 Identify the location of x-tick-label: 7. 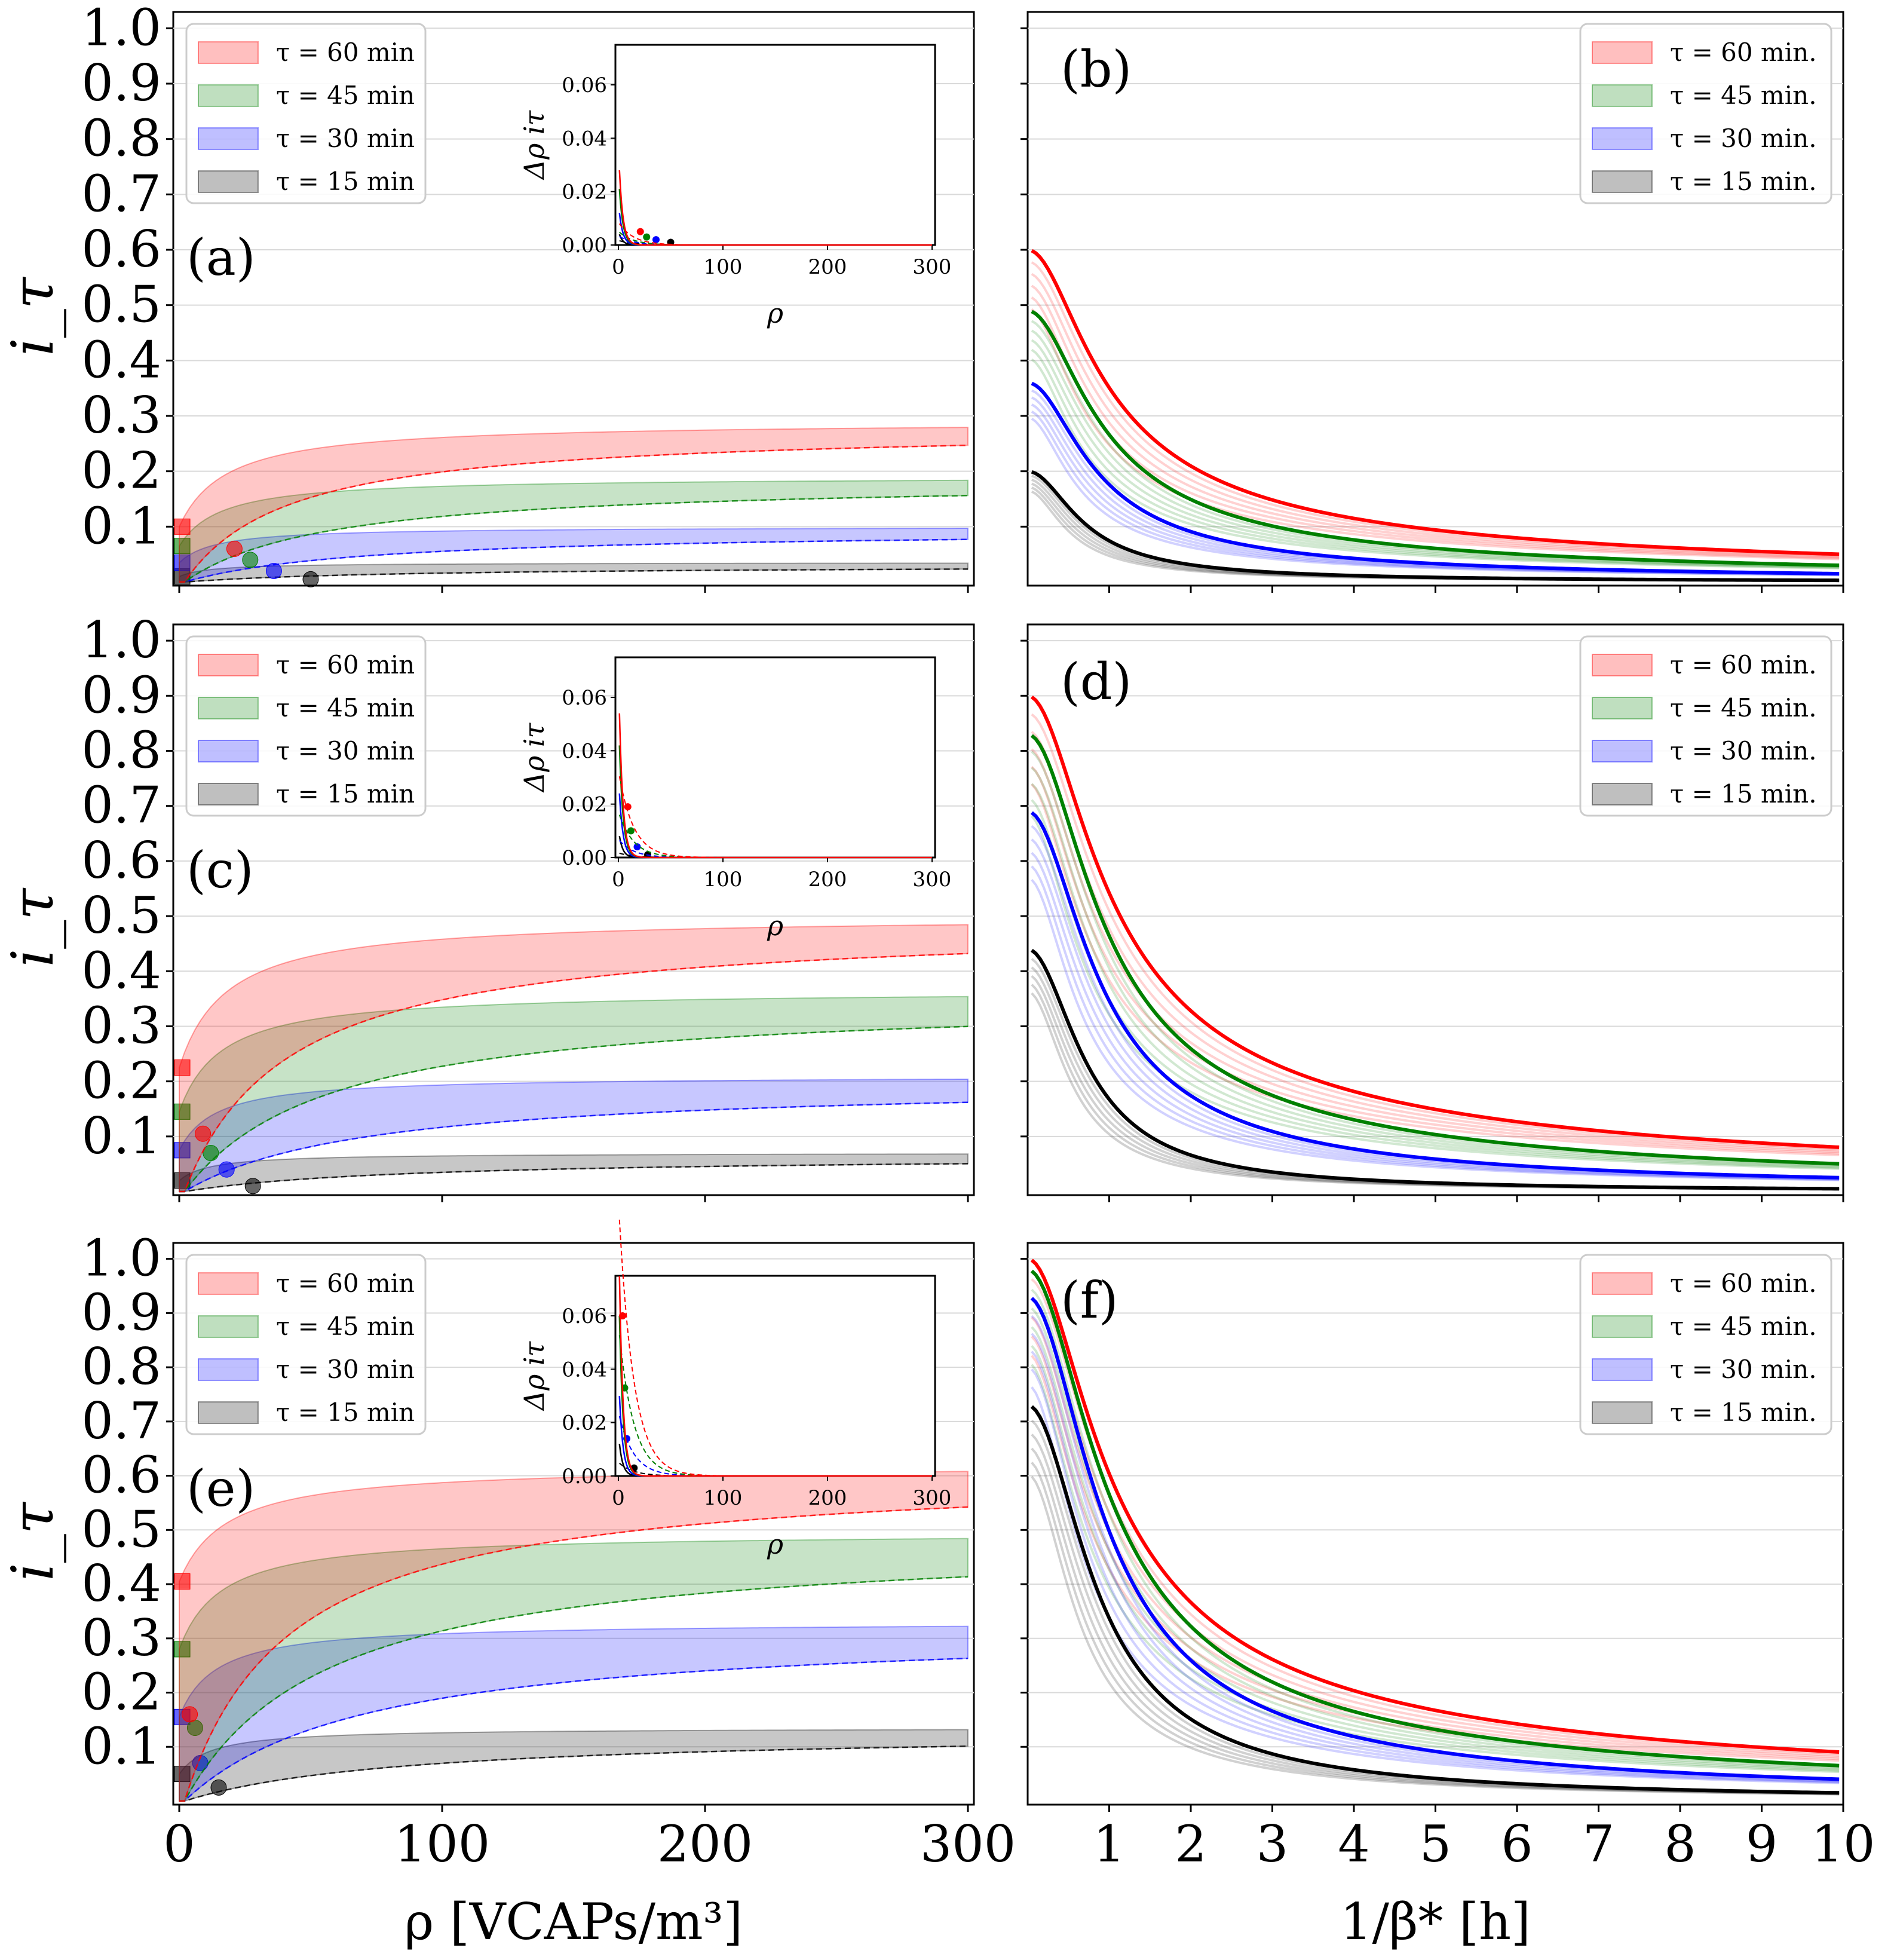
(1599, 1844).